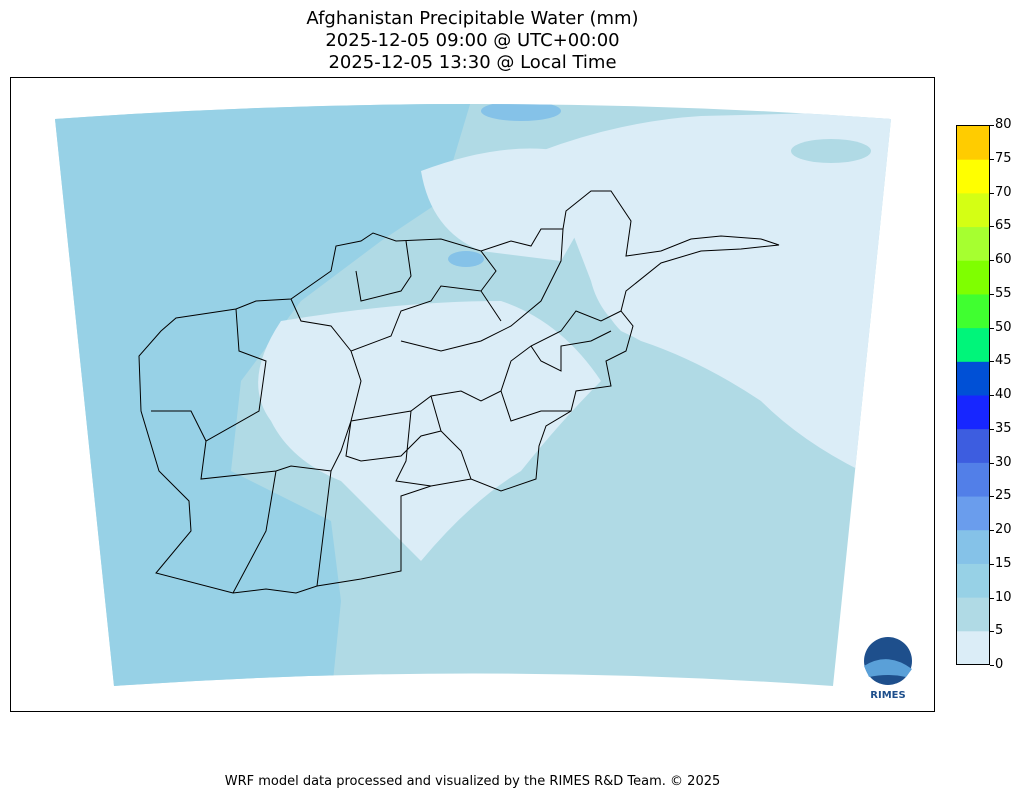 The height and width of the screenshot is (799, 1021). What do you see at coordinates (831, 151) in the screenshot?
I see `field-5-10-ne-patch` at bounding box center [831, 151].